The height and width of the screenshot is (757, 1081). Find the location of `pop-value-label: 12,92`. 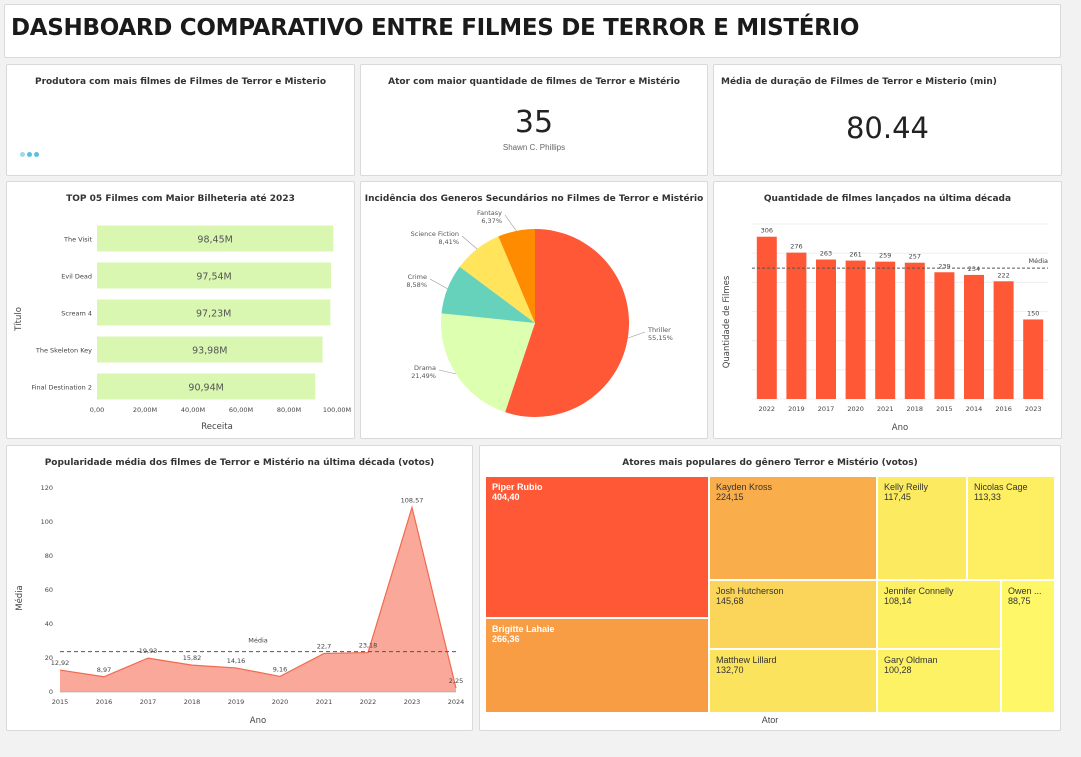

pop-value-label: 12,92 is located at coordinates (60, 663).